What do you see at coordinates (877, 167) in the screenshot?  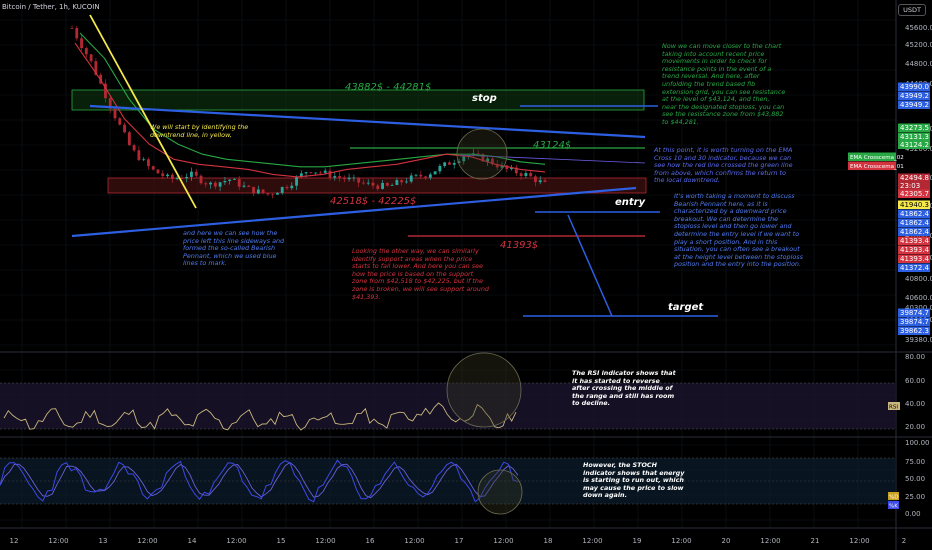 I see `ema-legend-label: EMA Crosscema_01` at bounding box center [877, 167].